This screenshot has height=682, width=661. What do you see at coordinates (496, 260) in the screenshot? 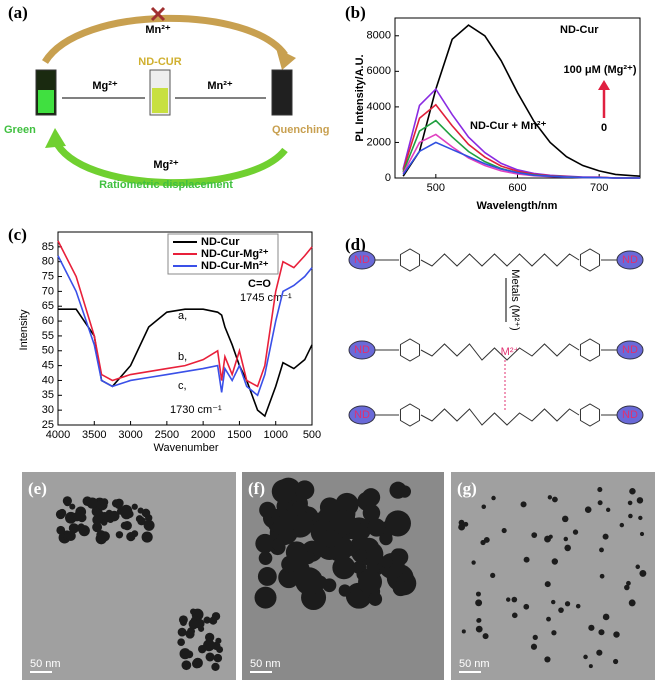
I see `chain` at bounding box center [496, 260].